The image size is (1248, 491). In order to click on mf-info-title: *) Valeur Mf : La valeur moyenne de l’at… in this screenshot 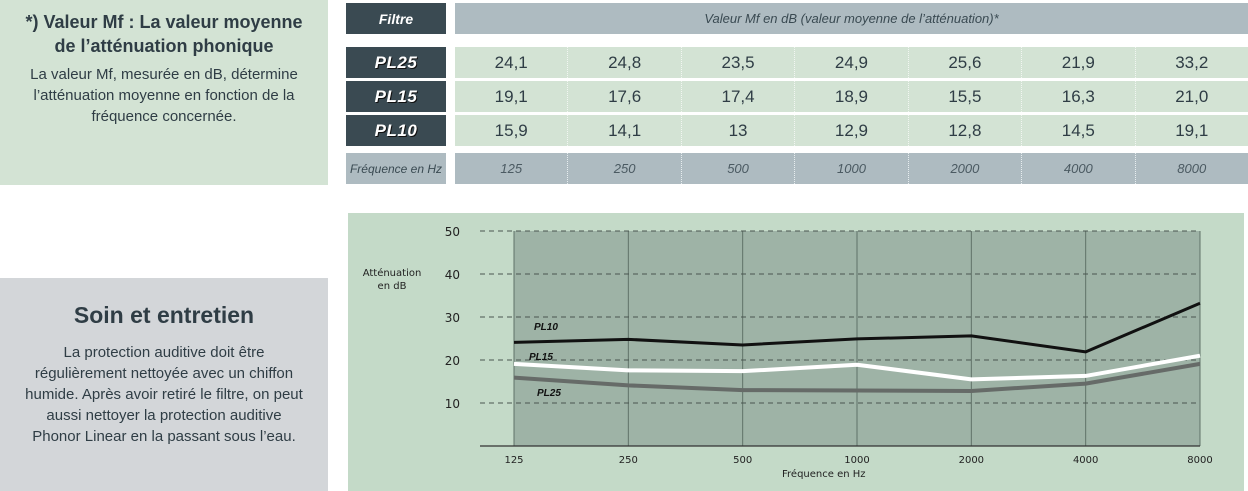, I will do `click(164, 34)`.